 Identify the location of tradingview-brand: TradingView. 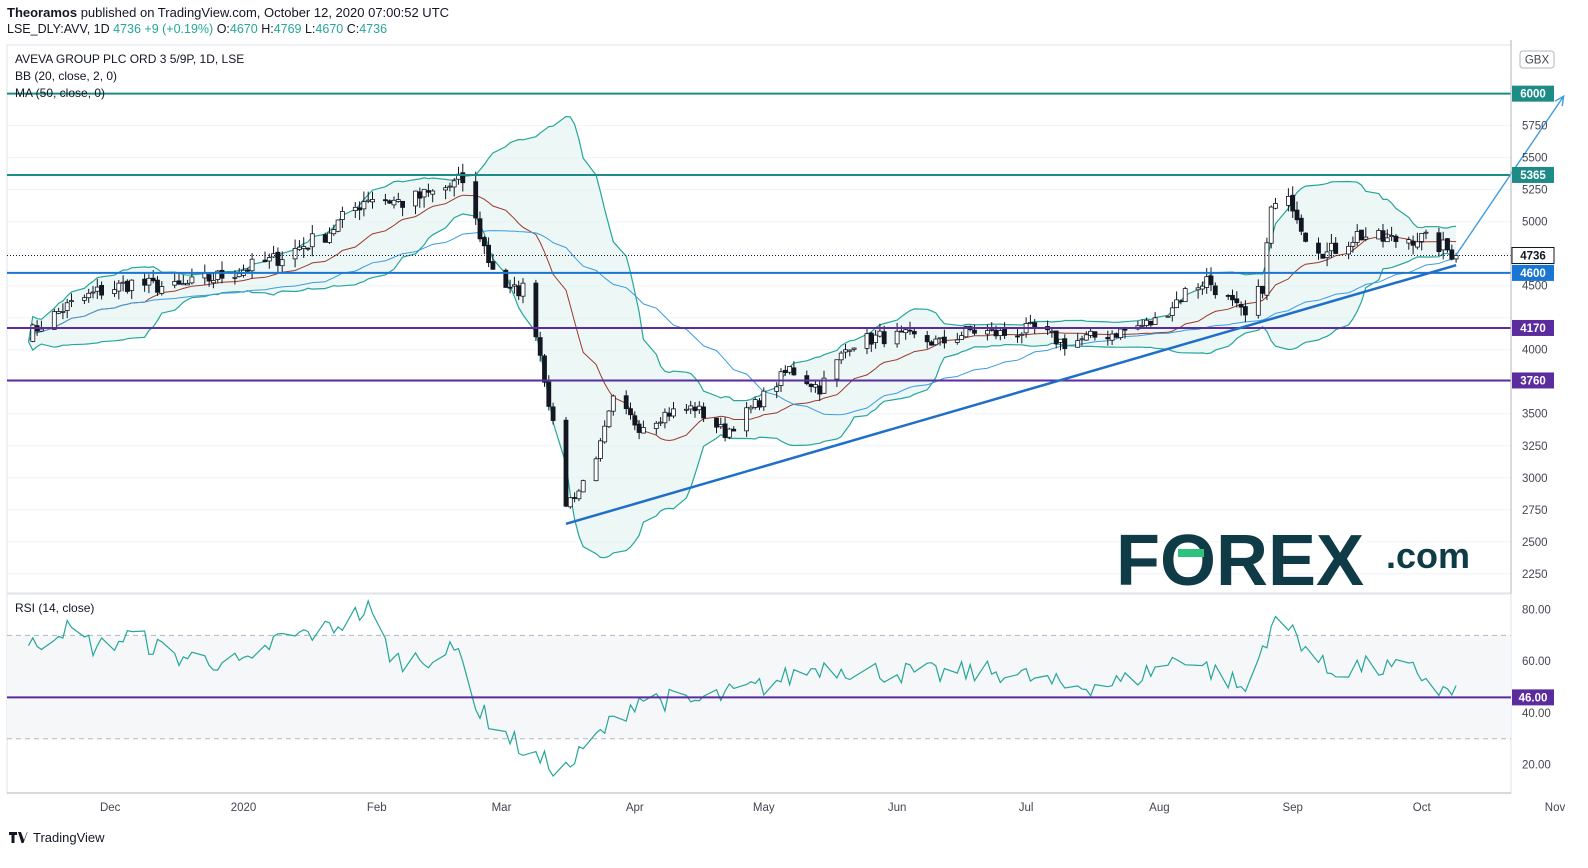
(69, 837).